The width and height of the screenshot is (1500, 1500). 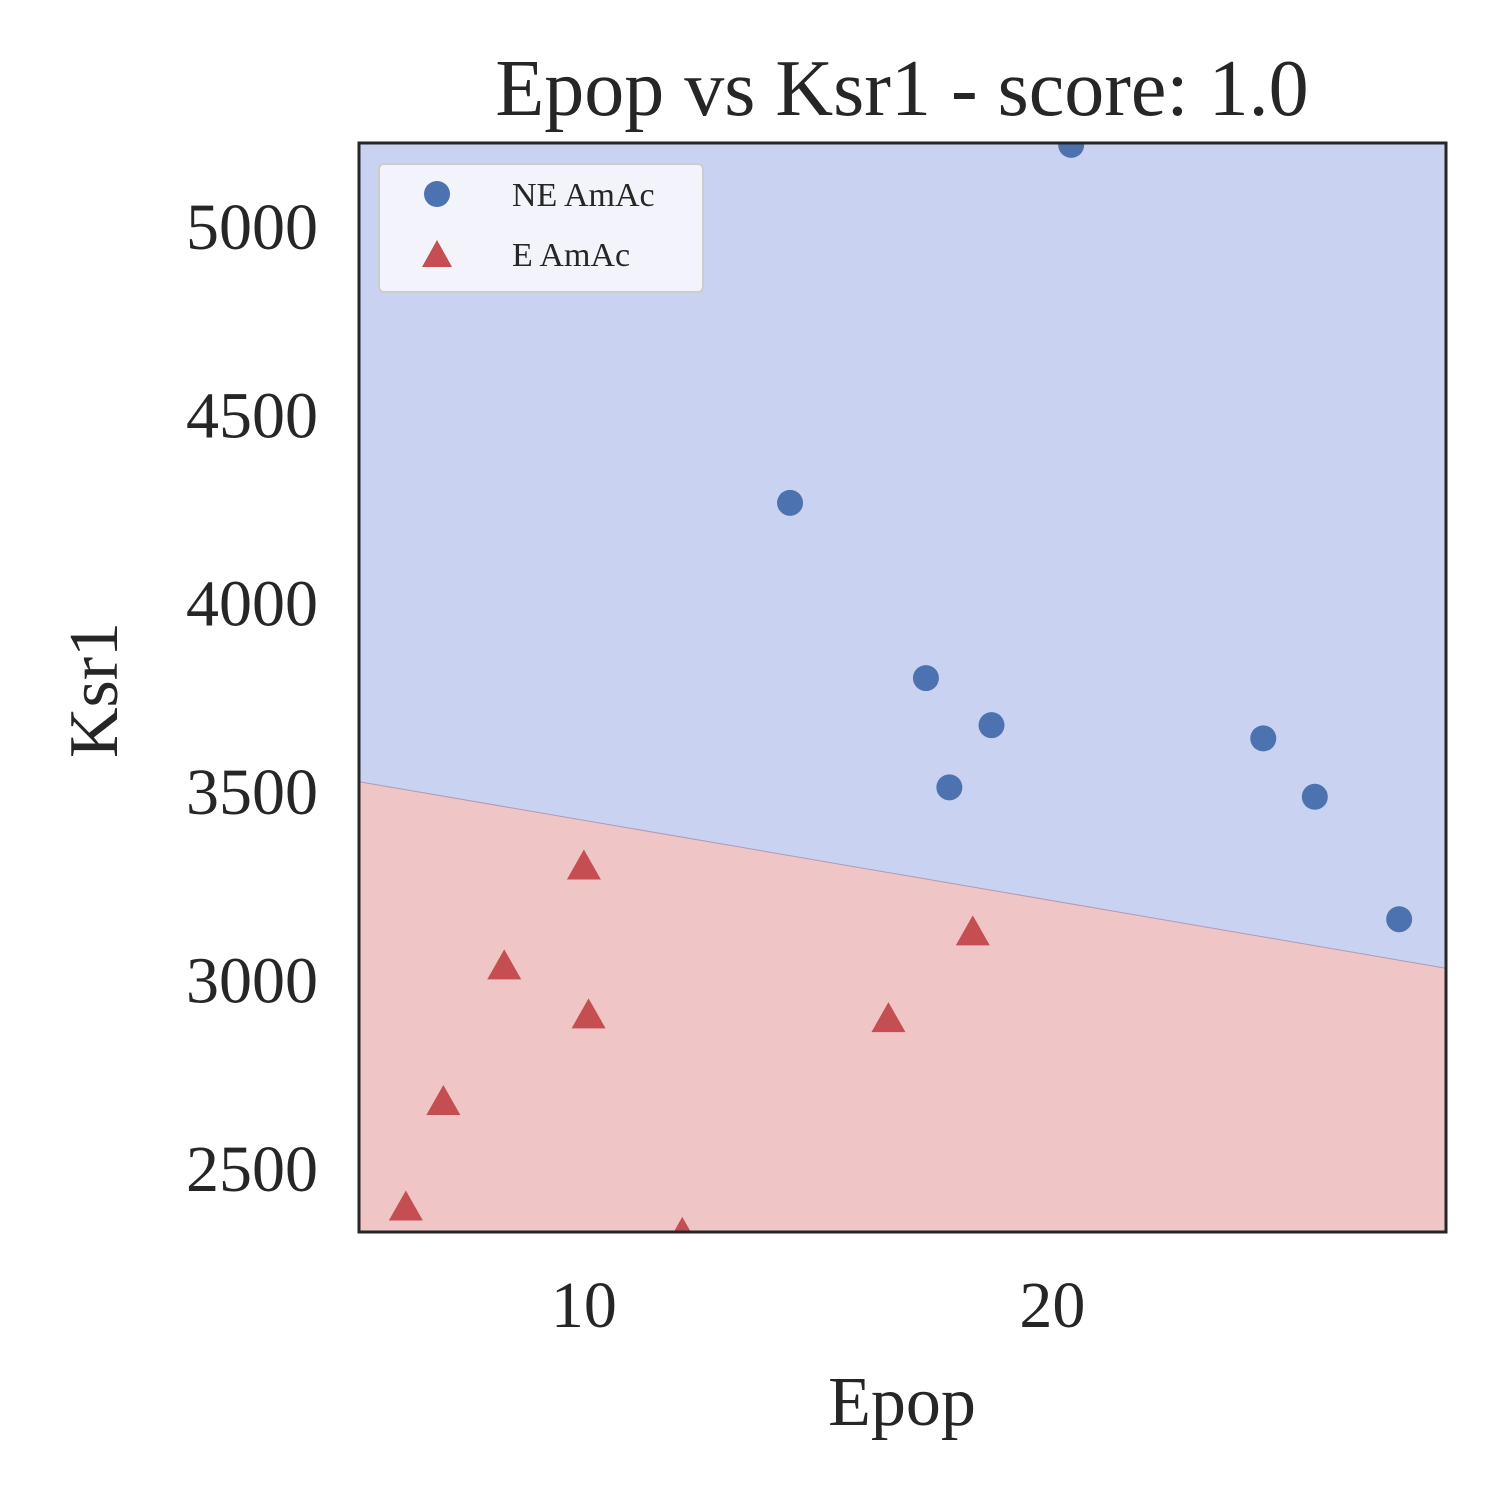 What do you see at coordinates (902, 875) in the screenshot?
I see `decision-boundary-line` at bounding box center [902, 875].